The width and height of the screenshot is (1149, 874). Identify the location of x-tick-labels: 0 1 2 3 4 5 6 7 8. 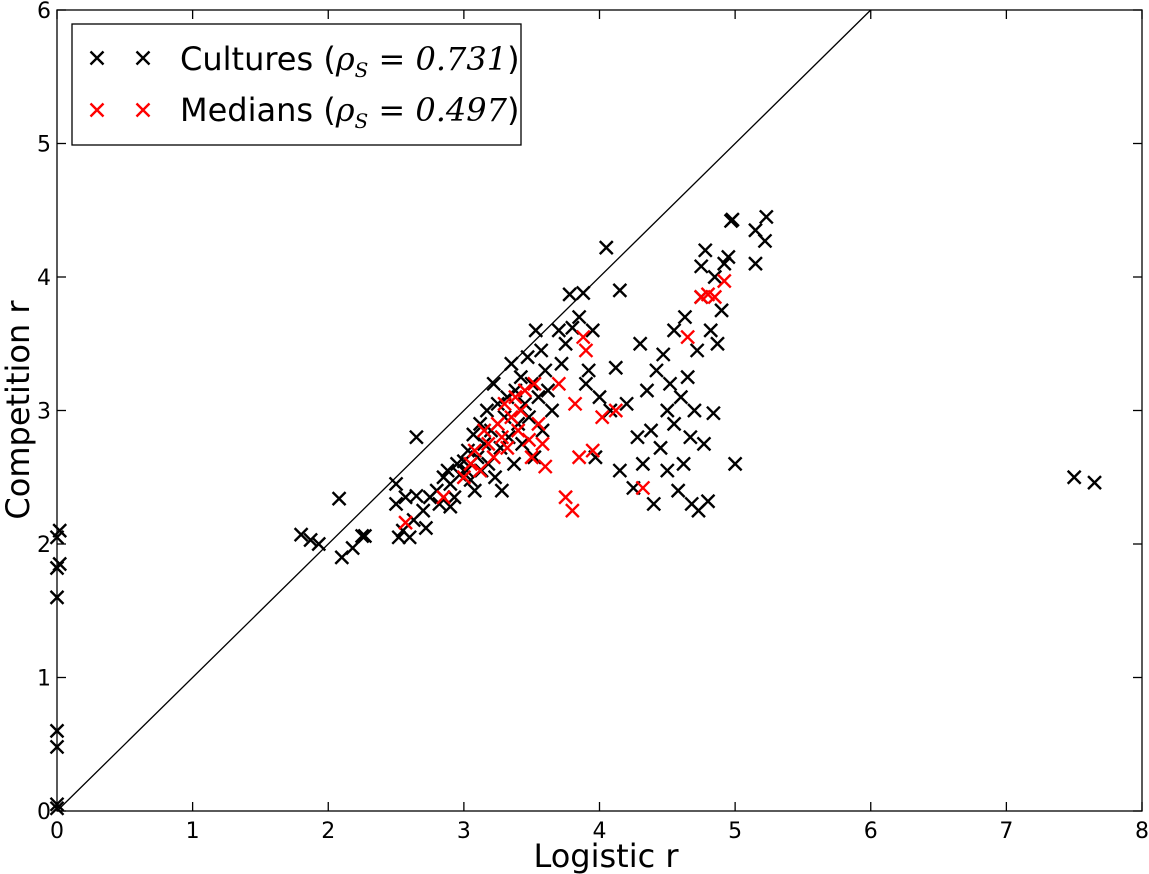
(599, 831).